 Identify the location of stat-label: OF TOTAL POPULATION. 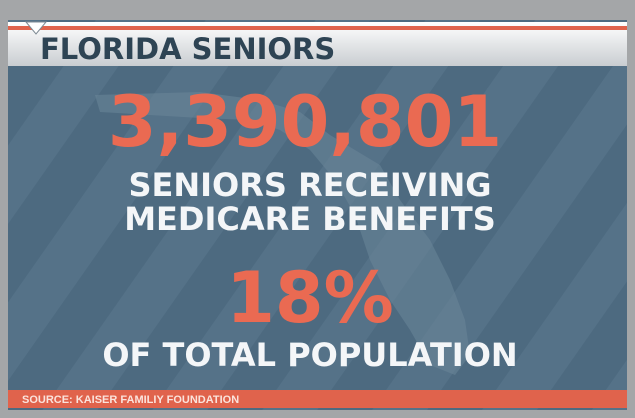
(309, 355).